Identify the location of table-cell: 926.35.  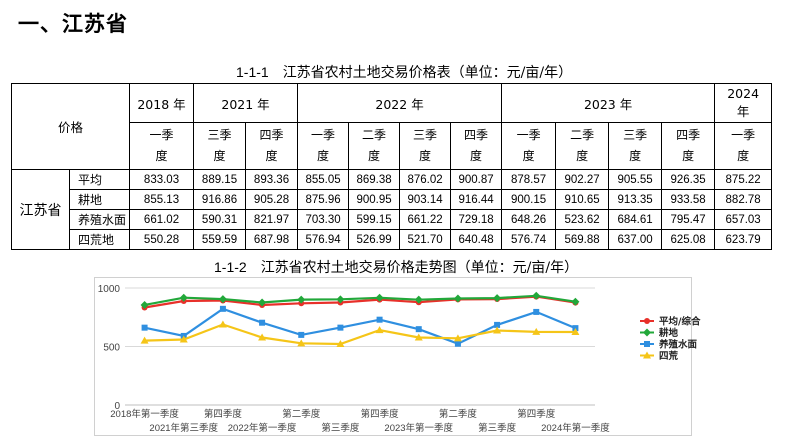
(688, 179).